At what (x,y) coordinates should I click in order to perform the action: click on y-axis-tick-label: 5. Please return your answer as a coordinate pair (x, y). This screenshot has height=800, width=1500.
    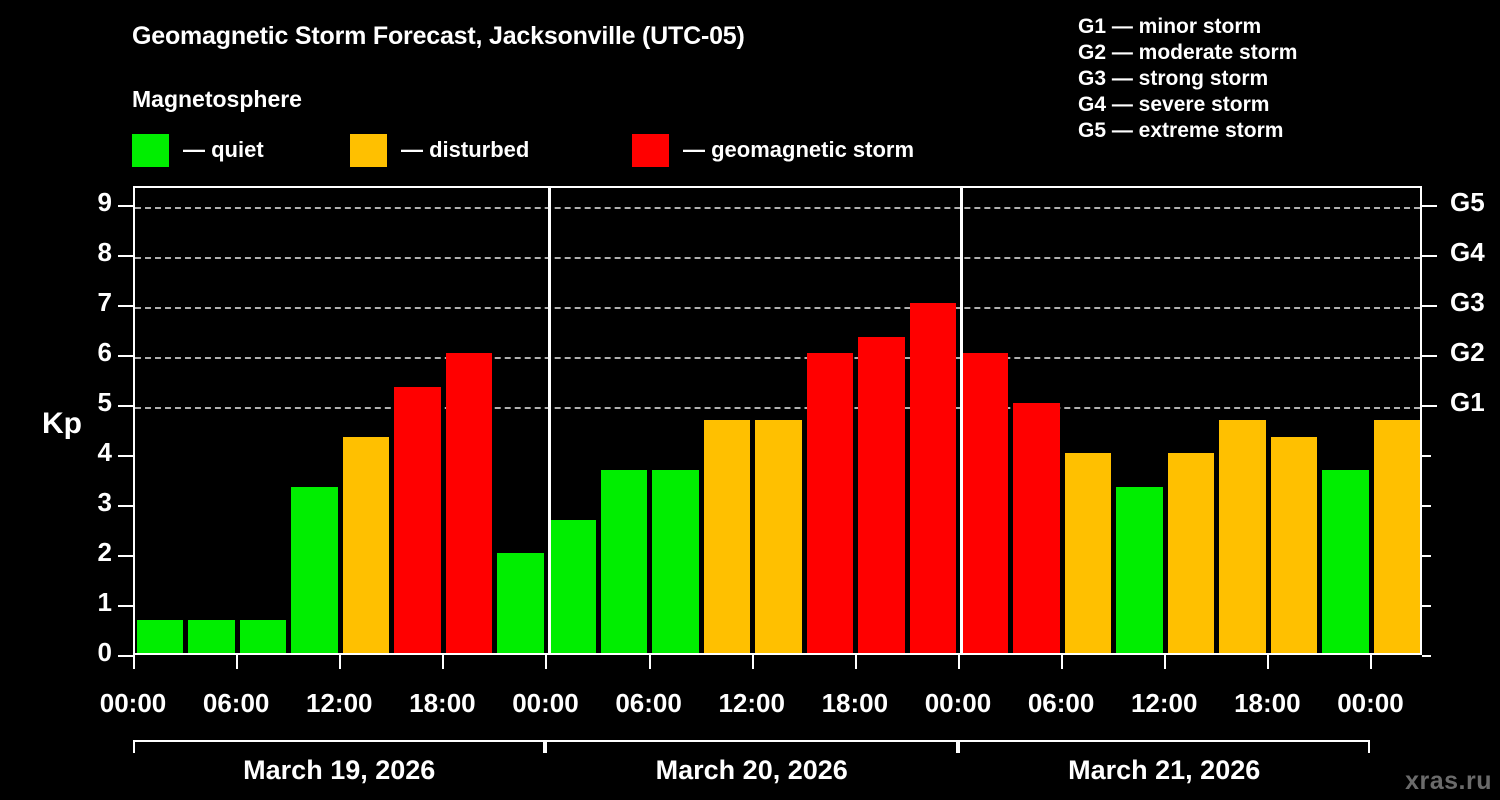
    Looking at the image, I should click on (104, 402).